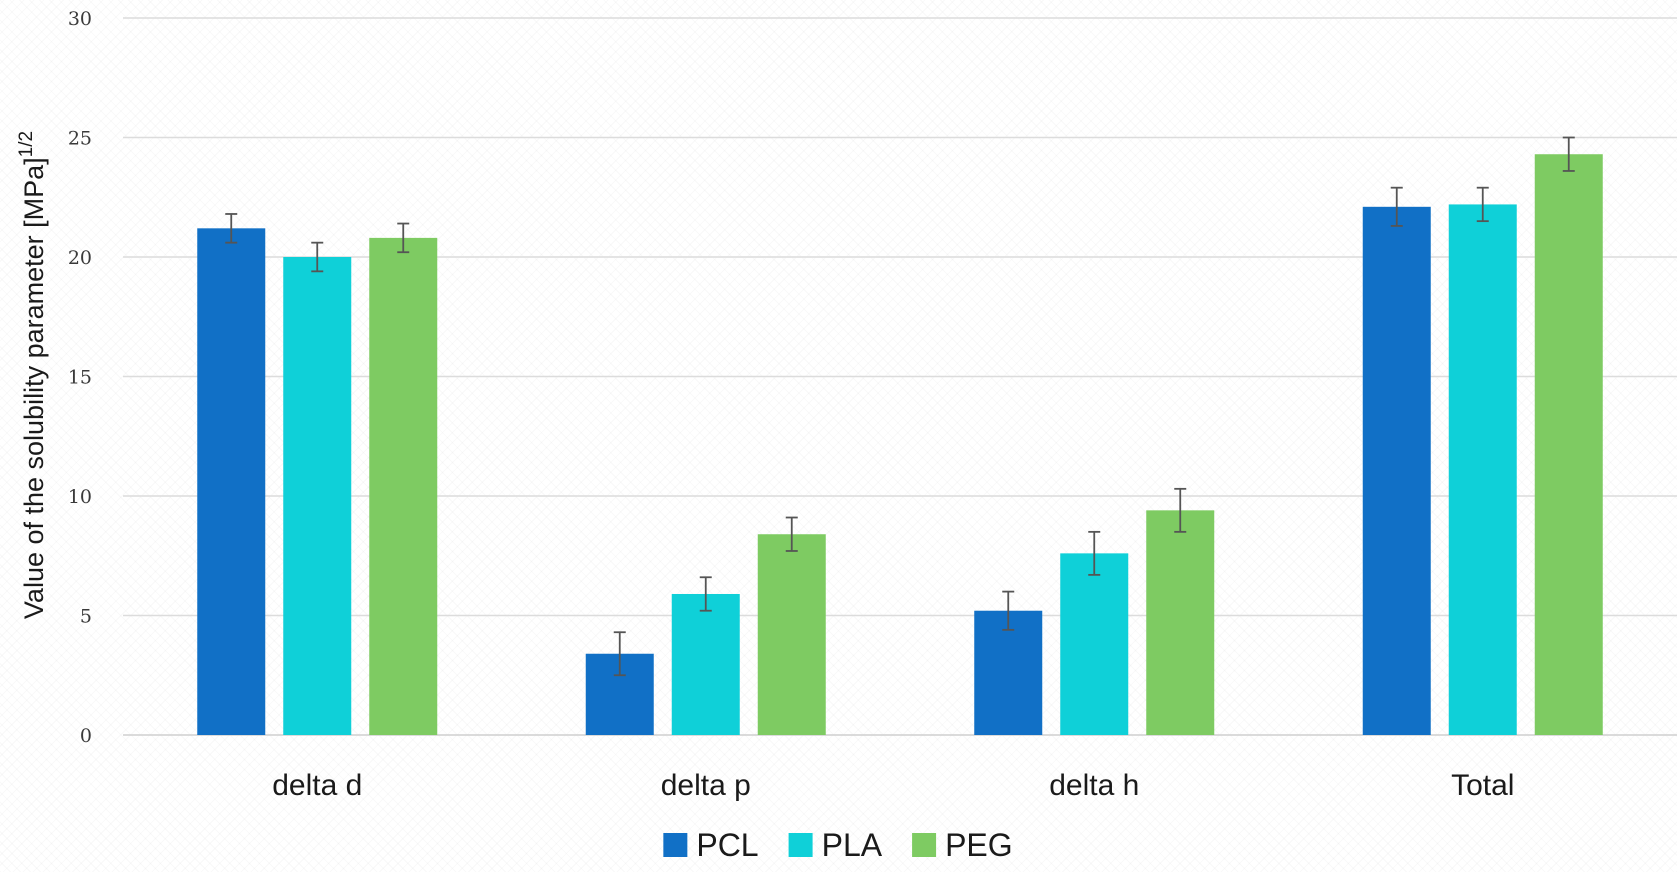 The height and width of the screenshot is (872, 1677). I want to click on x-tick-label: Total, so click(1482, 785).